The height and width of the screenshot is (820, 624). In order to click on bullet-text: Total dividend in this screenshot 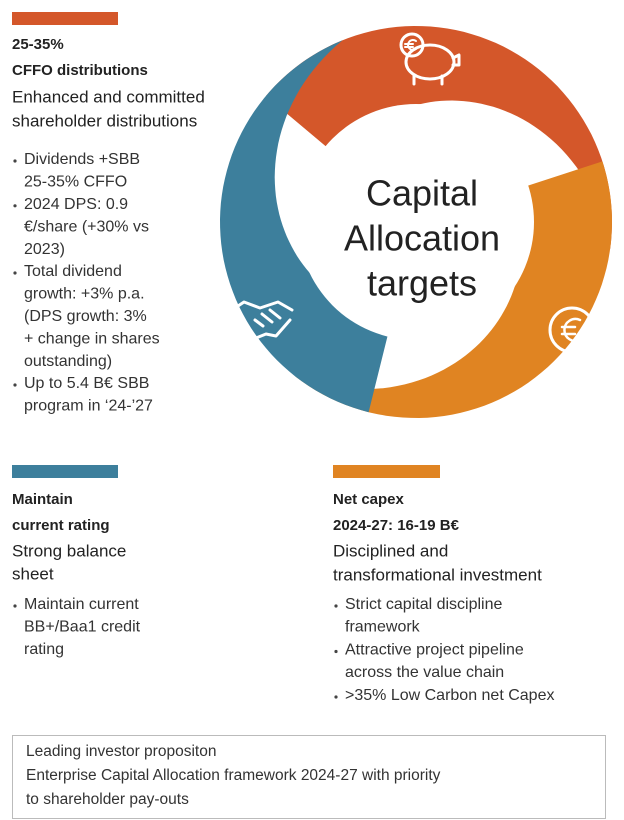, I will do `click(73, 271)`.